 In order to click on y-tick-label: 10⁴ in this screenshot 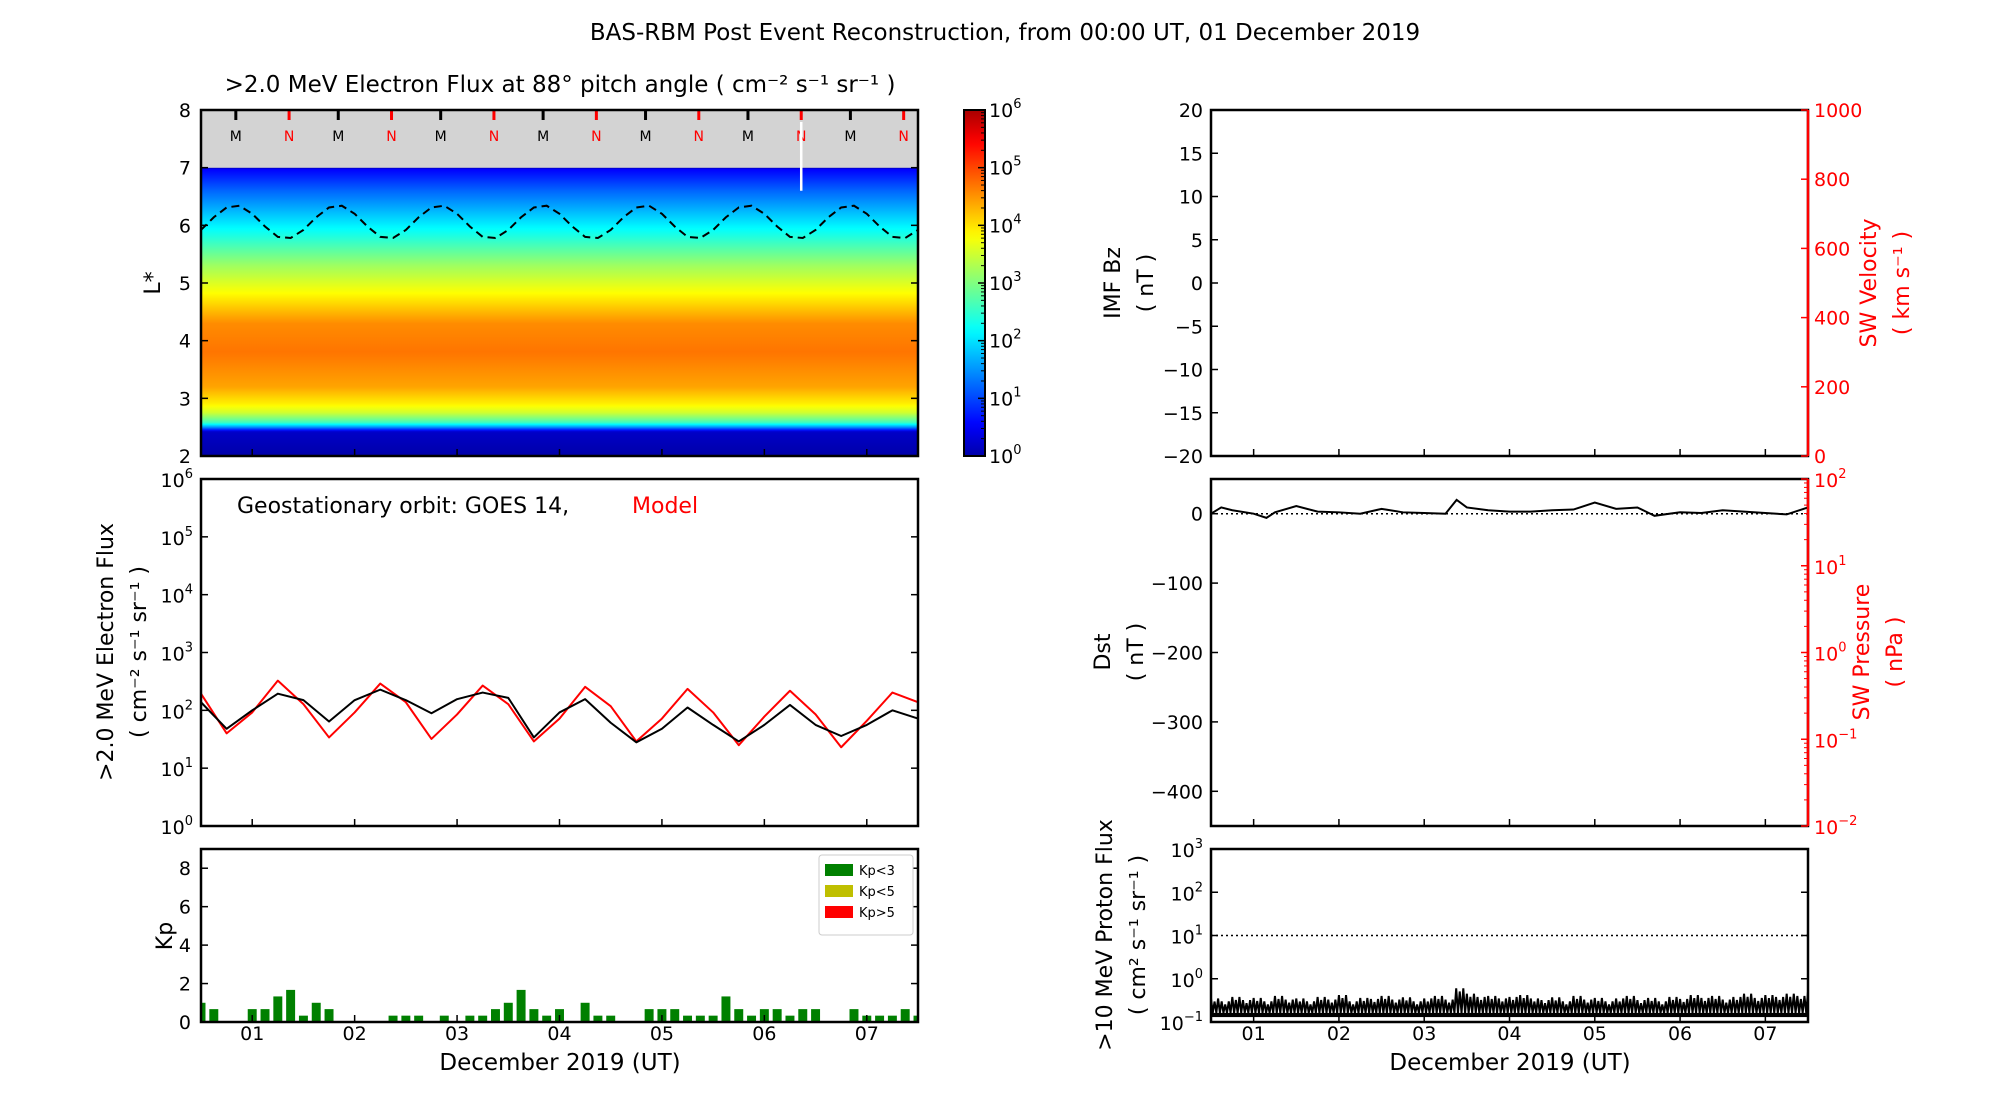, I will do `click(177, 595)`.